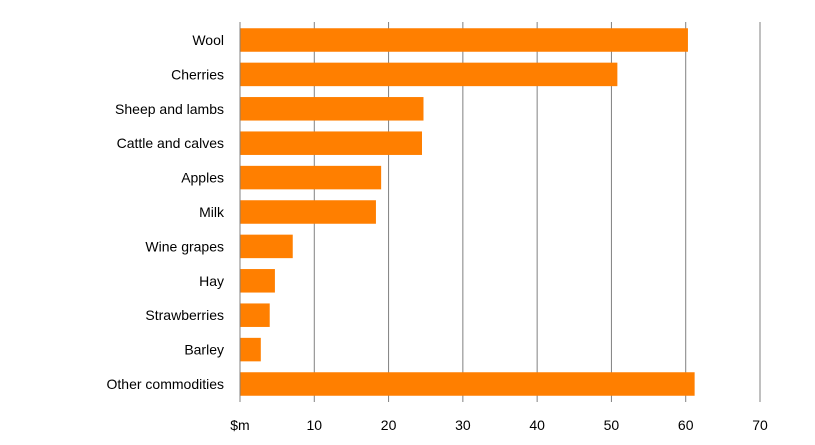 This screenshot has width=815, height=445. What do you see at coordinates (208, 40) in the screenshot?
I see `category-label-wool: Wool` at bounding box center [208, 40].